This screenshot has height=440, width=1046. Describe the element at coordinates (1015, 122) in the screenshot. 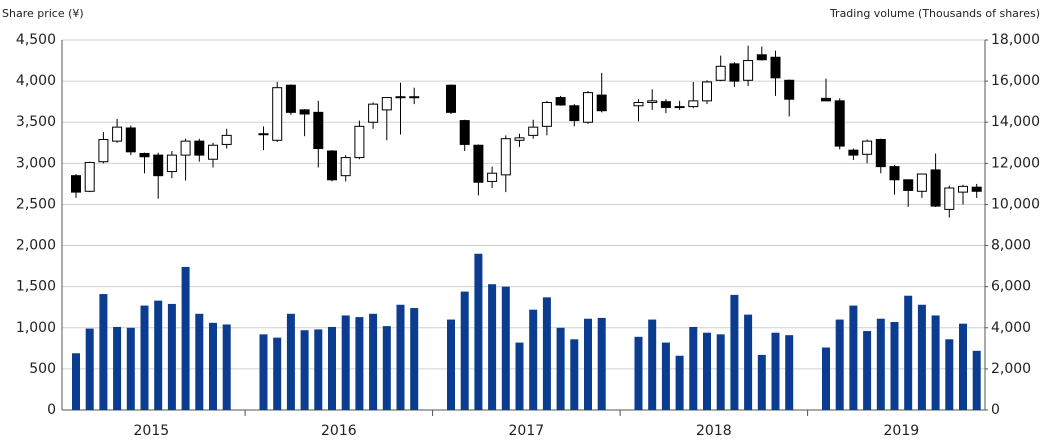

I see `y2-tick-label: 14,000` at that location.